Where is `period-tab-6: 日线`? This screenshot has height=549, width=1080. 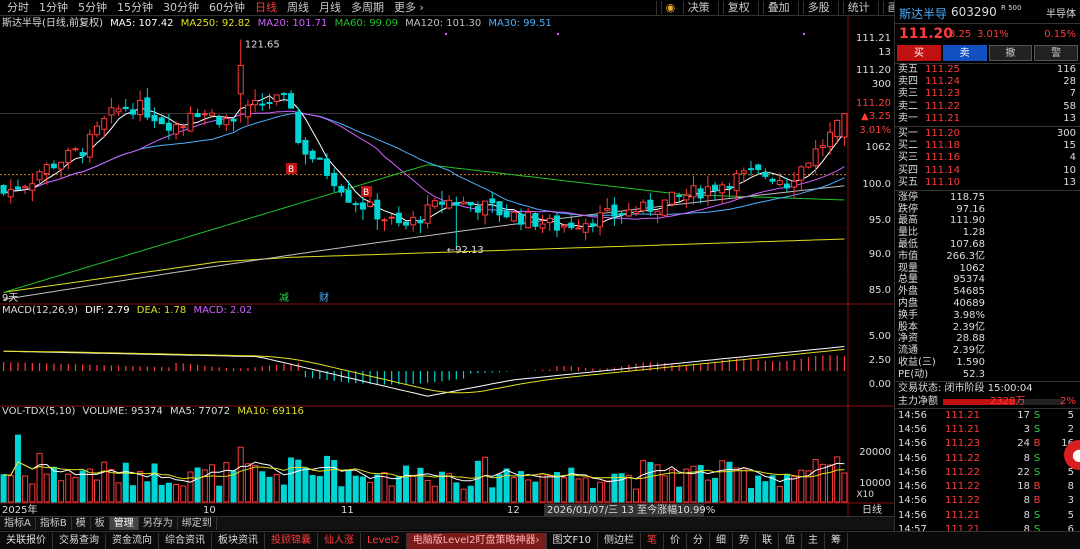
period-tab-6: 日线 is located at coordinates (266, 7).